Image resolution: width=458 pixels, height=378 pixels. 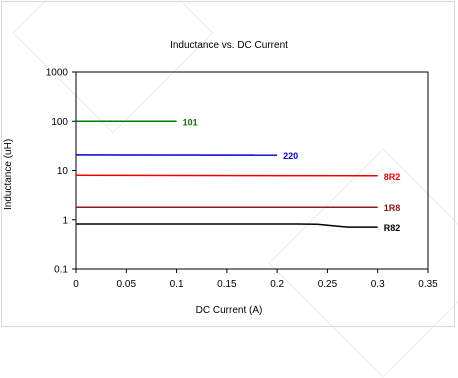 I want to click on x-tick-label: 0.2, so click(x=277, y=284).